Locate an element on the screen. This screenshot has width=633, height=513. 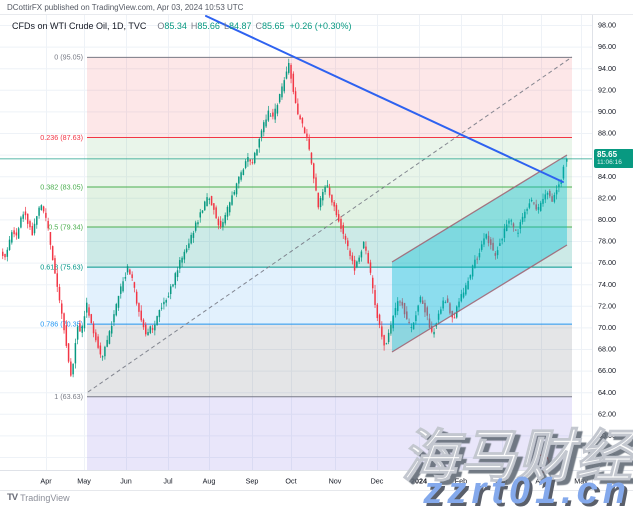
ohlc-low-value: 84.87 is located at coordinates (240, 26).